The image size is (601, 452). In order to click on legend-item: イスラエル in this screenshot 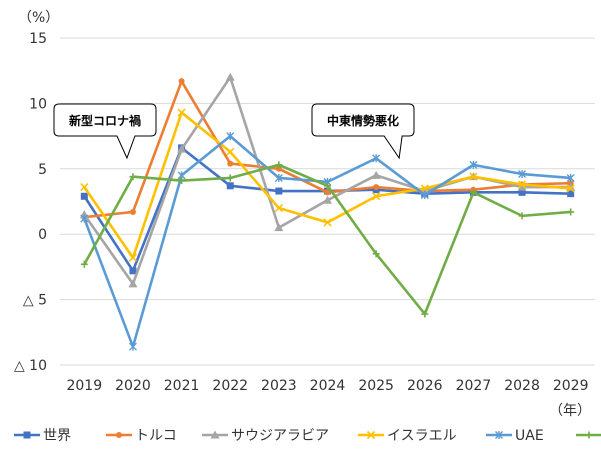, I will do `click(407, 436)`.